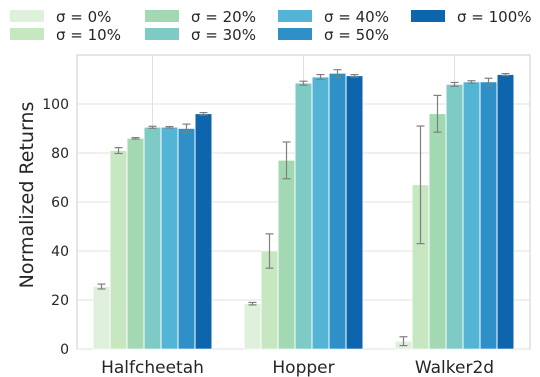 The height and width of the screenshot is (377, 540). I want to click on legend-label: σ = 100%, so click(494, 17).